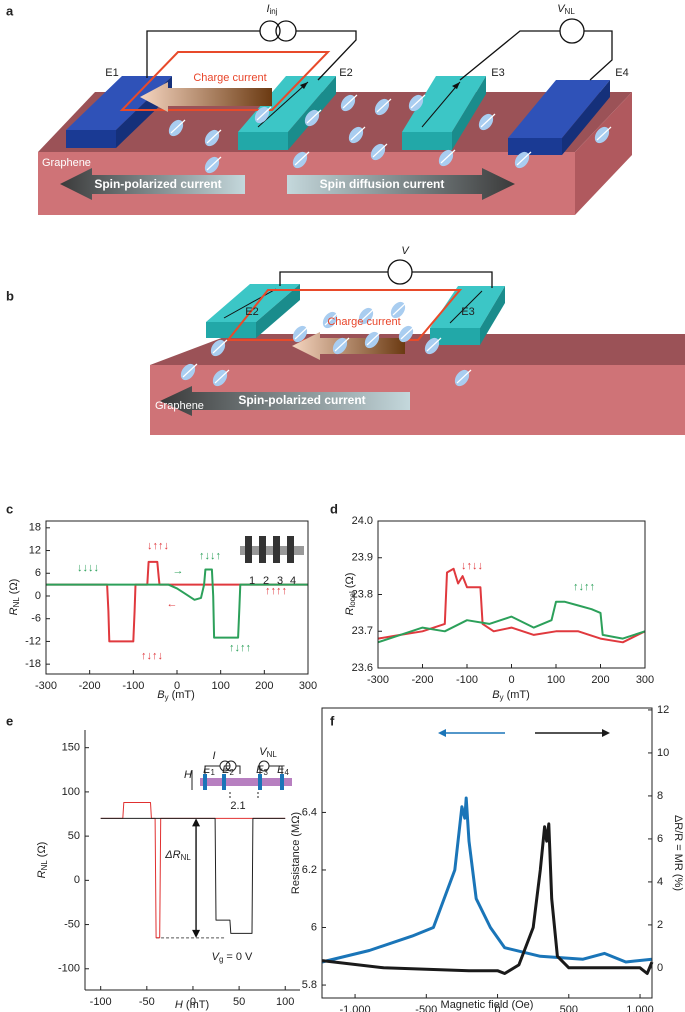  What do you see at coordinates (345, 73) in the screenshot?
I see `electrode-label: E2` at bounding box center [345, 73].